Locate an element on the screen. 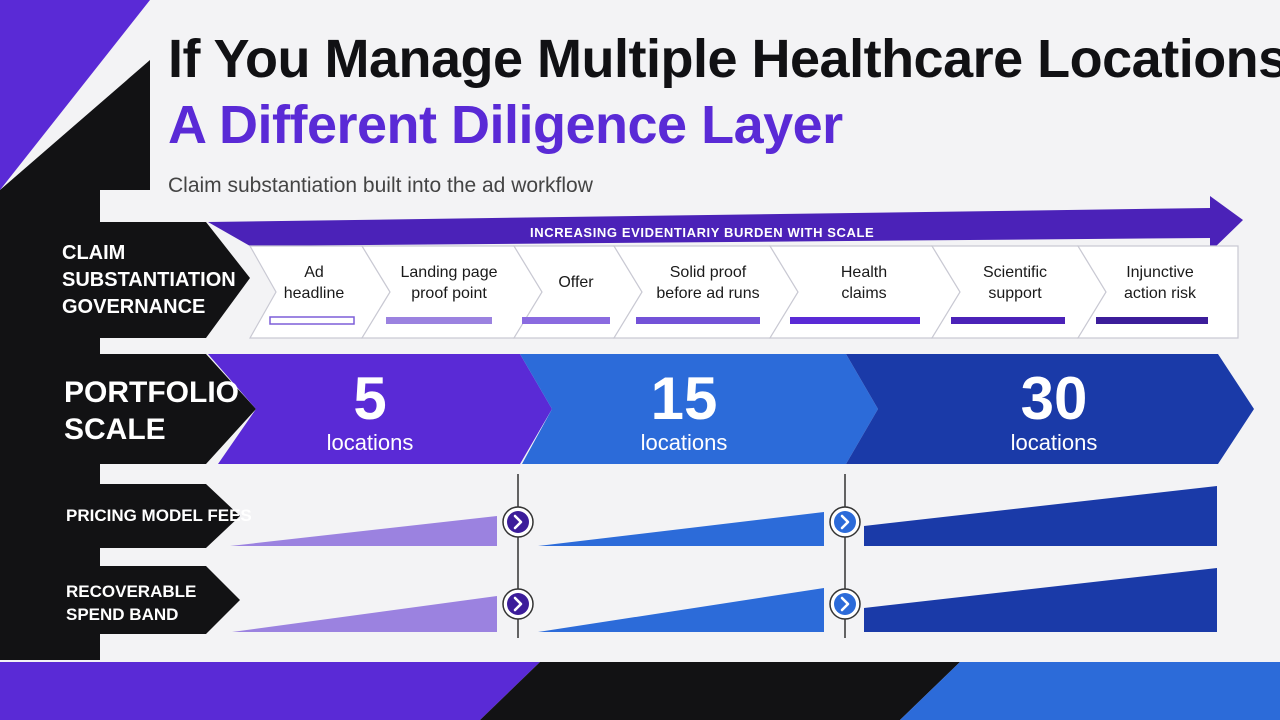 This screenshot has height=720, width=1280. claim-row-label: CLAIM SUBSTANTIATION GOVERNANCE is located at coordinates (149, 280).